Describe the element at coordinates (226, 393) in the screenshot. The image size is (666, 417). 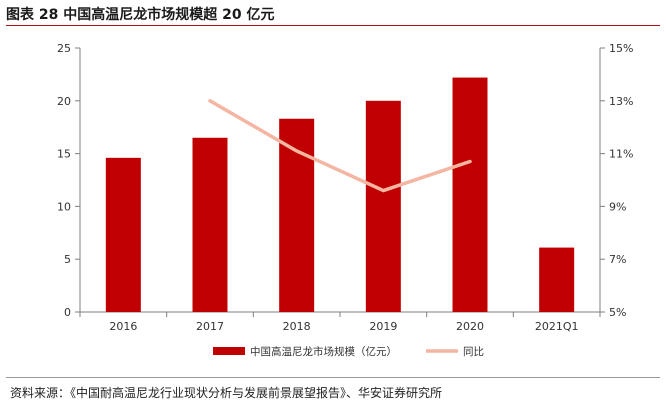
I see `source-note: 资料来源：《中国耐高温尼龙行业现状分析与发展前景展望报告》、华安证券研究所` at that location.